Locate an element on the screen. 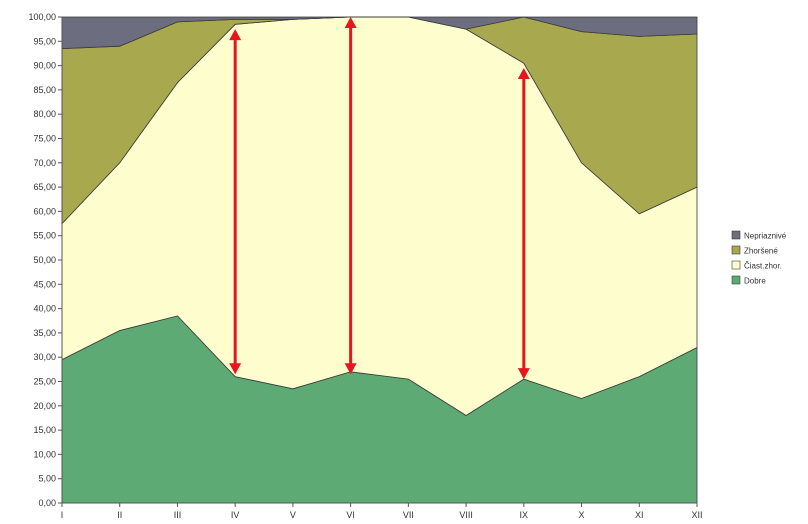 This screenshot has width=808, height=524. y-tick-label: 10,00 is located at coordinates (44, 454).